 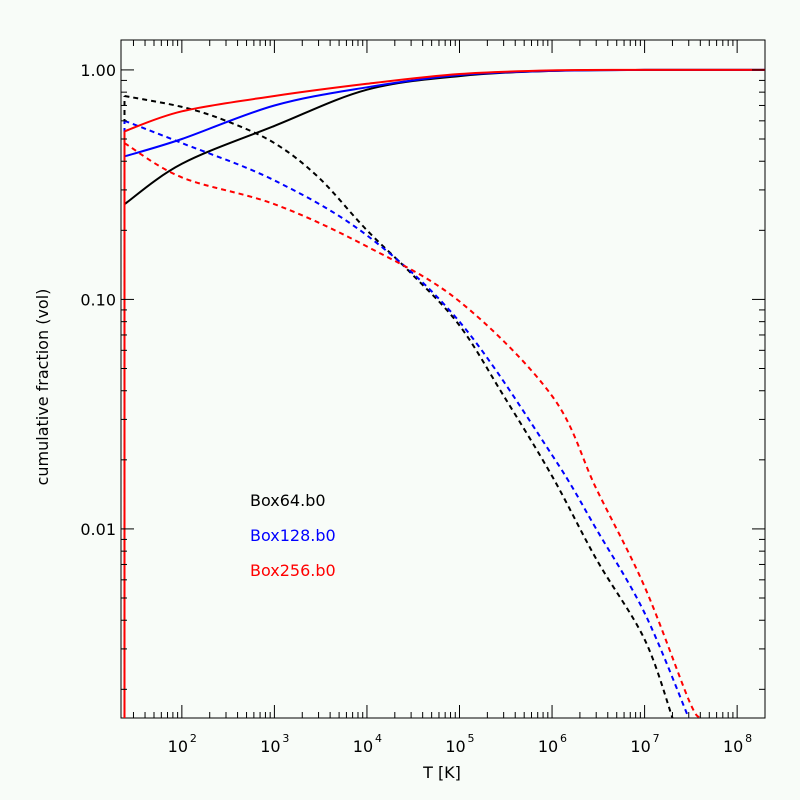 I want to click on legend-entry-2: Box128.b0, so click(x=293, y=535).